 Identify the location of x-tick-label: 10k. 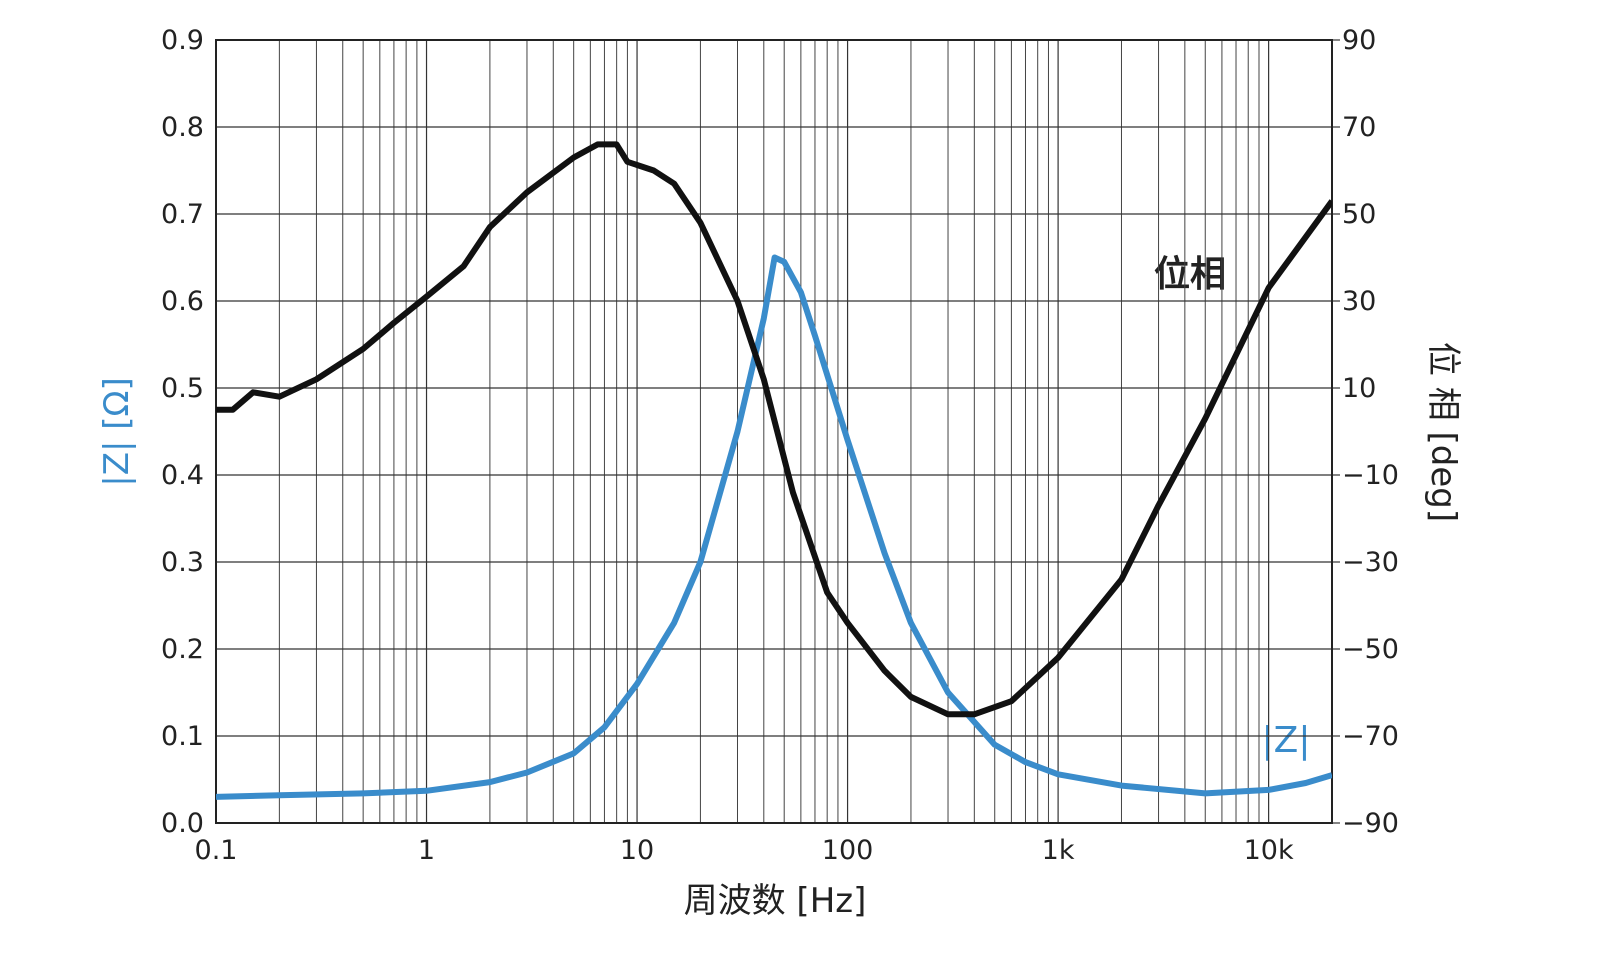
(1269, 850).